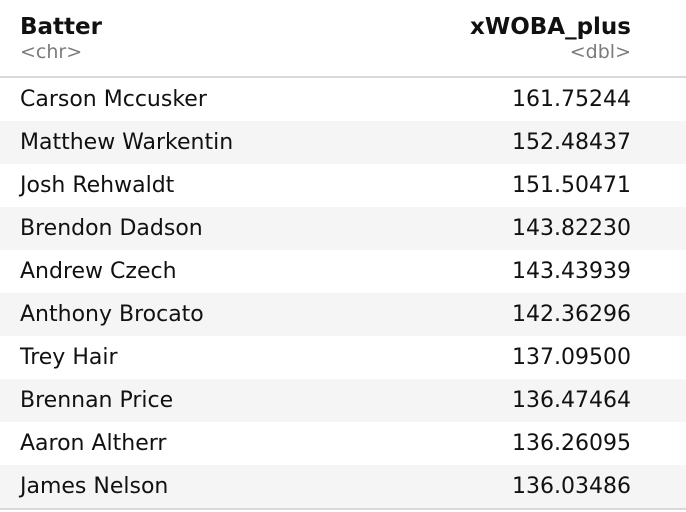 Image resolution: width=686 pixels, height=512 pixels. Describe the element at coordinates (61, 27) in the screenshot. I see `column-name: Batter` at that location.